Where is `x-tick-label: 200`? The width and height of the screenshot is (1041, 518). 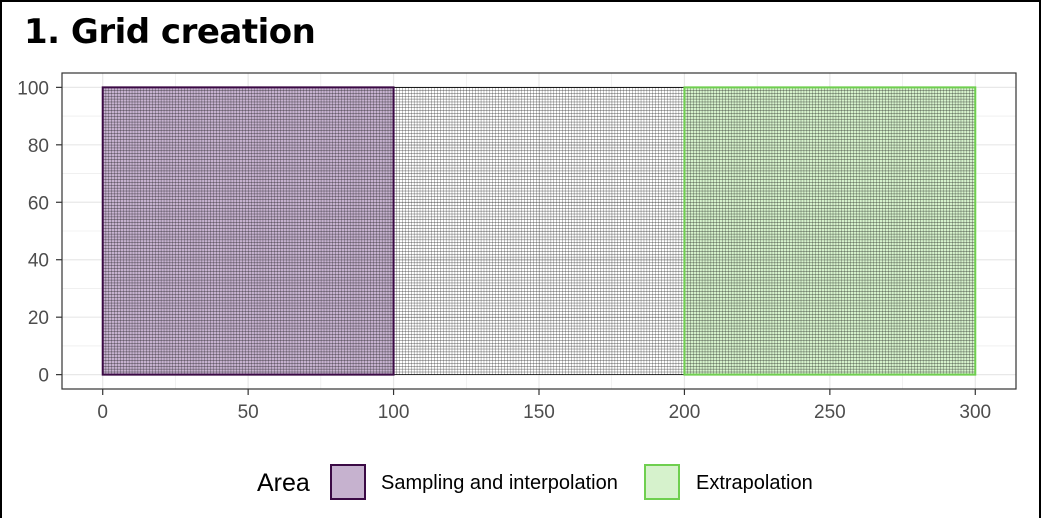 x-tick-label: 200 is located at coordinates (685, 412).